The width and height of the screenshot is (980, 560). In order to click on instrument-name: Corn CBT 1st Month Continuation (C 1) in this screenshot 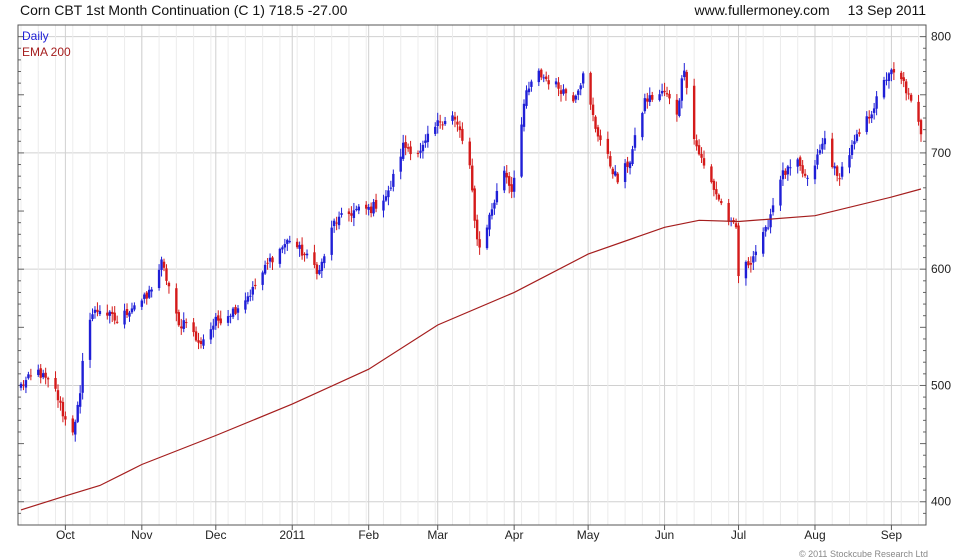, I will do `click(142, 10)`.